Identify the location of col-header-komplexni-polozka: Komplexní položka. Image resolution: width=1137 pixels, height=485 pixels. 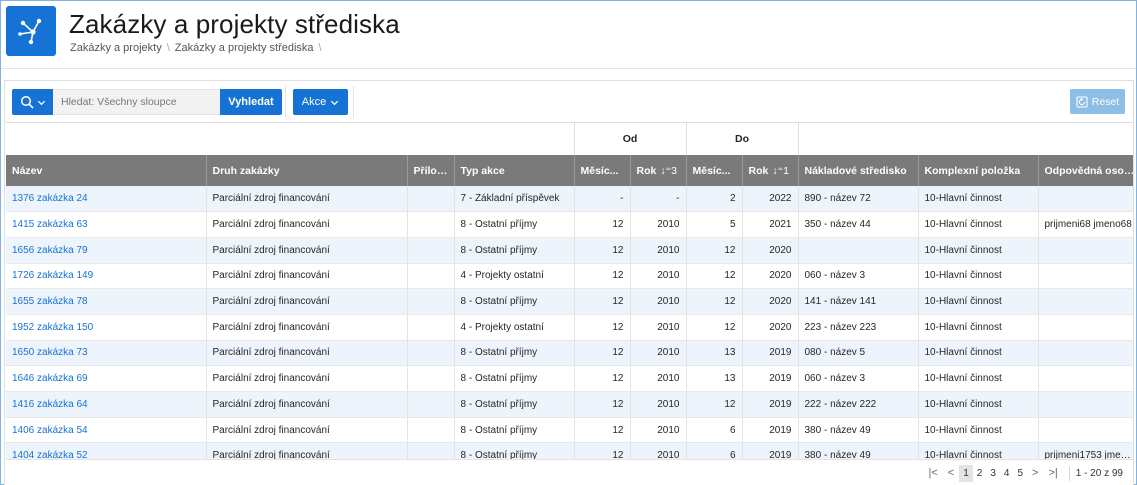
(978, 170).